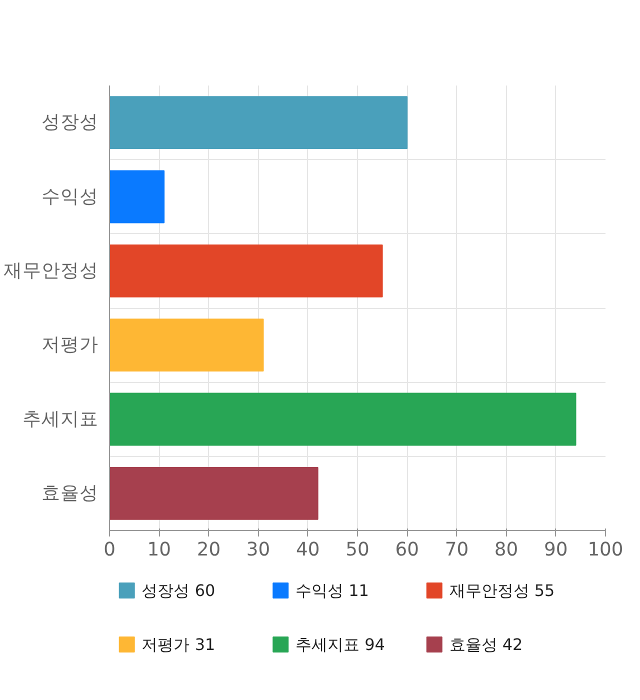  I want to click on y-tick-label: 효율성, so click(70, 493).